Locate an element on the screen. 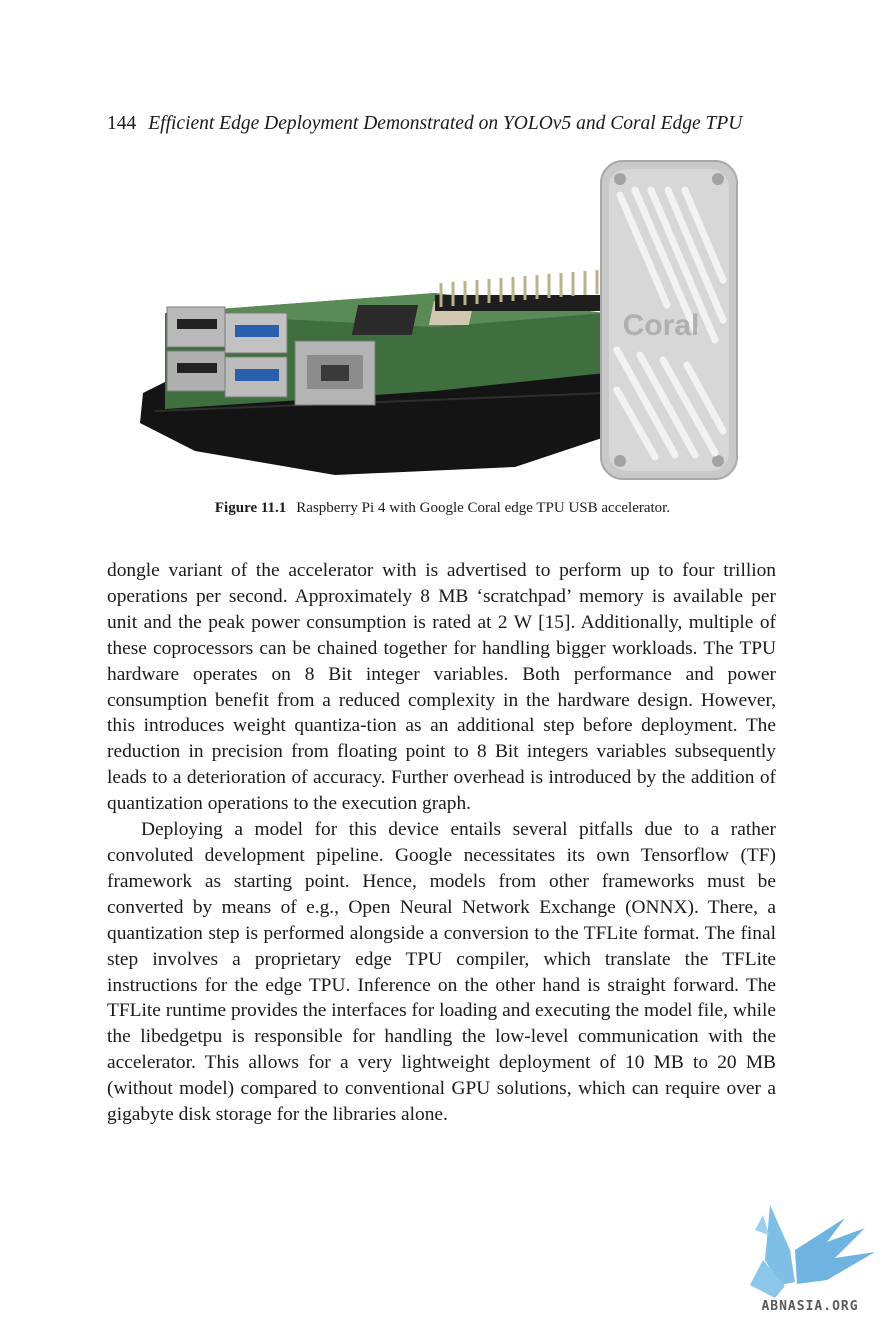  watermark-text: ABNASIA.ORG is located at coordinates (809, 1306).